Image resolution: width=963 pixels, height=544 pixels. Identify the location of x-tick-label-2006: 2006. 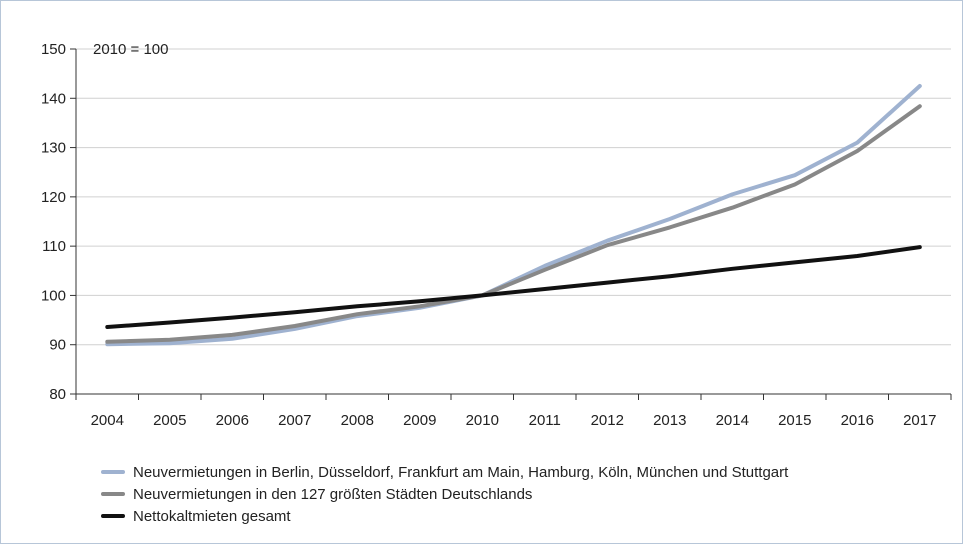
(232, 420).